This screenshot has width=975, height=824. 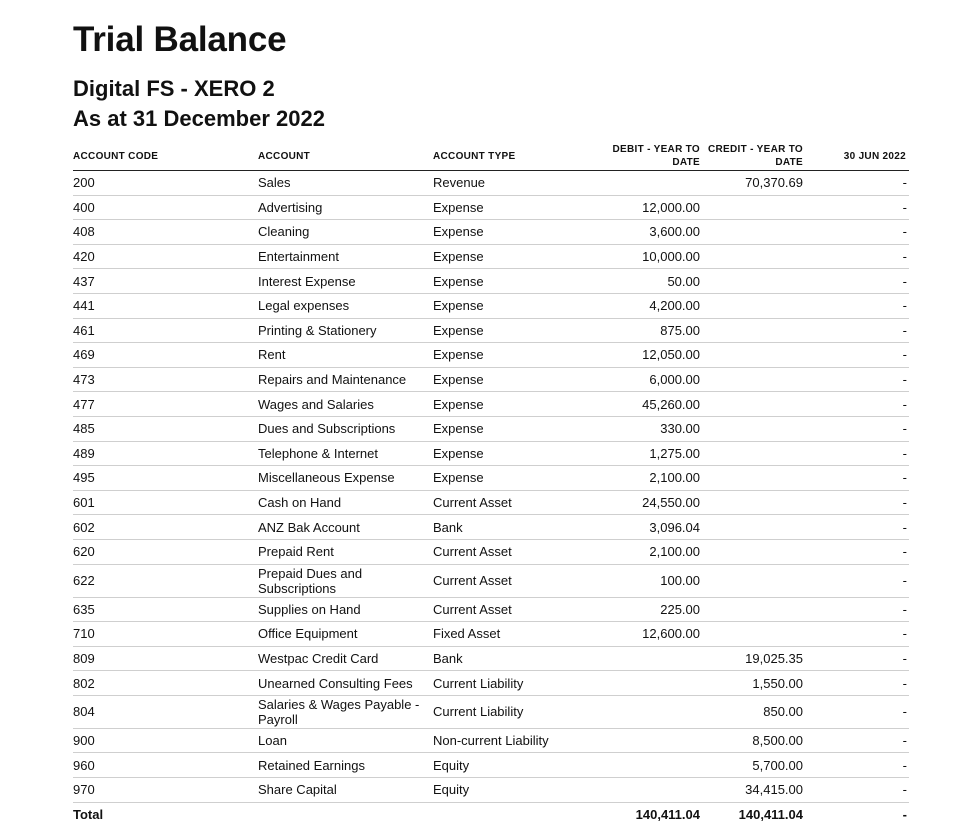 What do you see at coordinates (345, 380) in the screenshot?
I see `account-name-cell: Repairs and Maintenance` at bounding box center [345, 380].